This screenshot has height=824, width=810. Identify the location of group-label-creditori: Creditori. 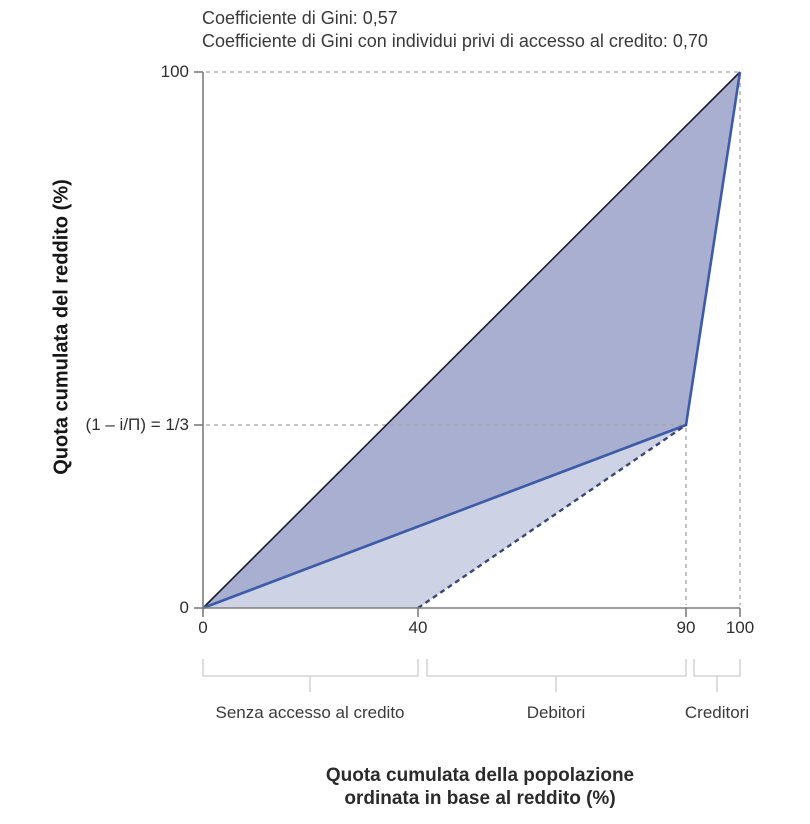
(717, 712).